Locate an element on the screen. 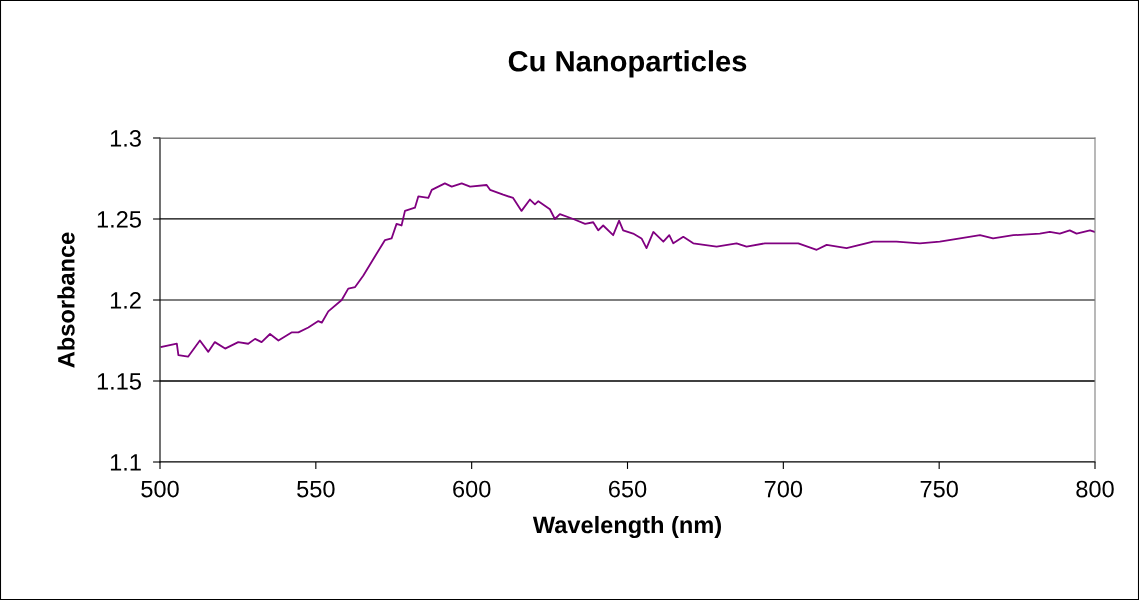  x-tick-label: 650 is located at coordinates (628, 489).